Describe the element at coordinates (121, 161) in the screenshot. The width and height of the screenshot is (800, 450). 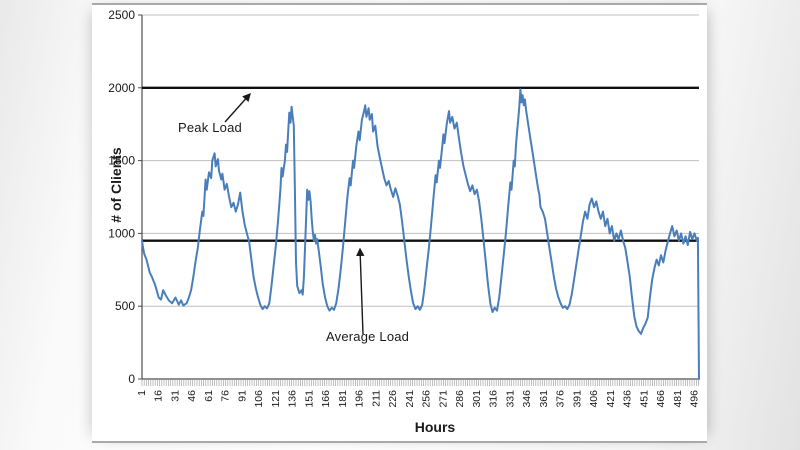
I see `svg-text: 1500` at that location.